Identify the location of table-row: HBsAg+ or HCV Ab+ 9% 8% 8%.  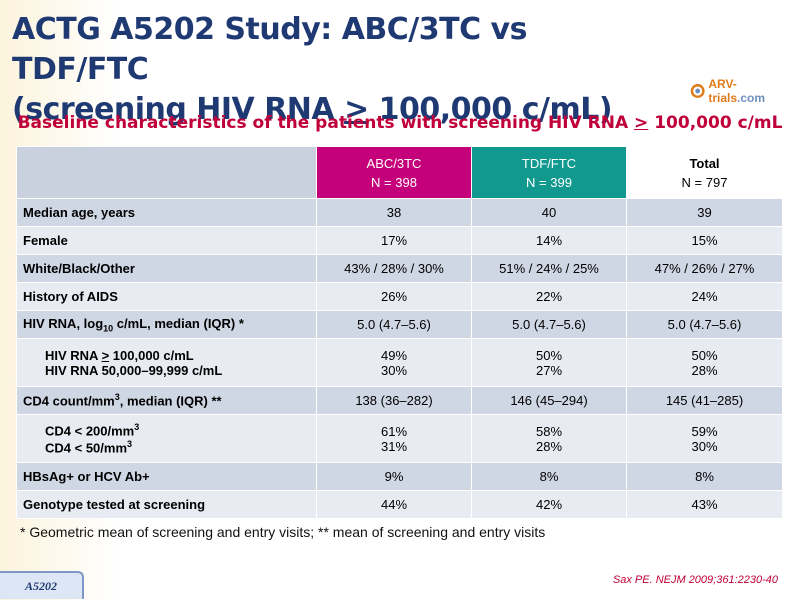
(399, 476).